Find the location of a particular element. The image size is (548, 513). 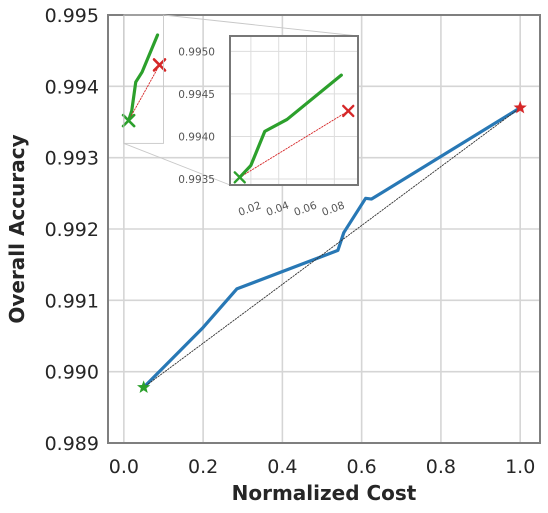

inset-y-tick-label: 0.9940 is located at coordinates (196, 137).